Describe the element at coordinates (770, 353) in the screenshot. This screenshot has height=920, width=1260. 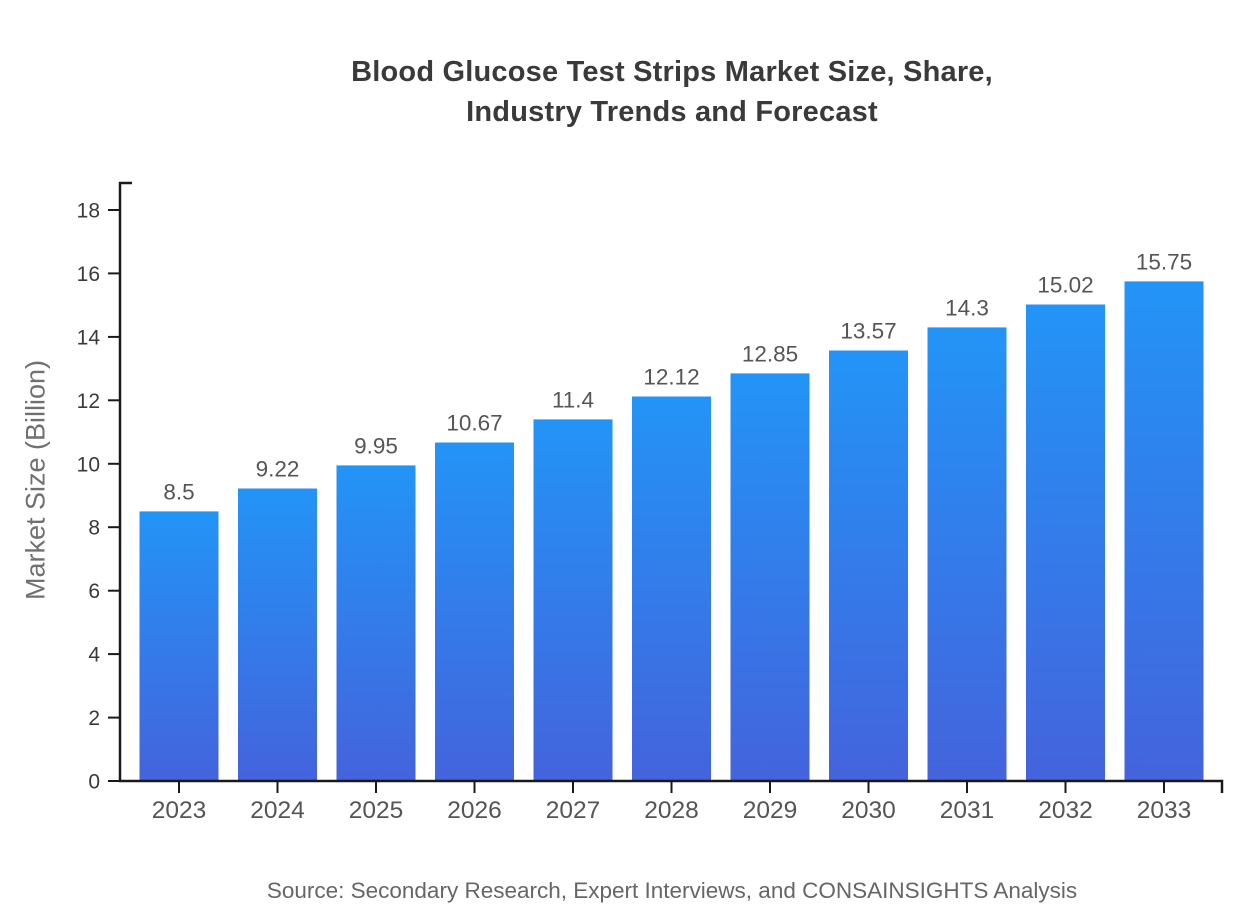
I see `bar-value-label: 12.85` at that location.